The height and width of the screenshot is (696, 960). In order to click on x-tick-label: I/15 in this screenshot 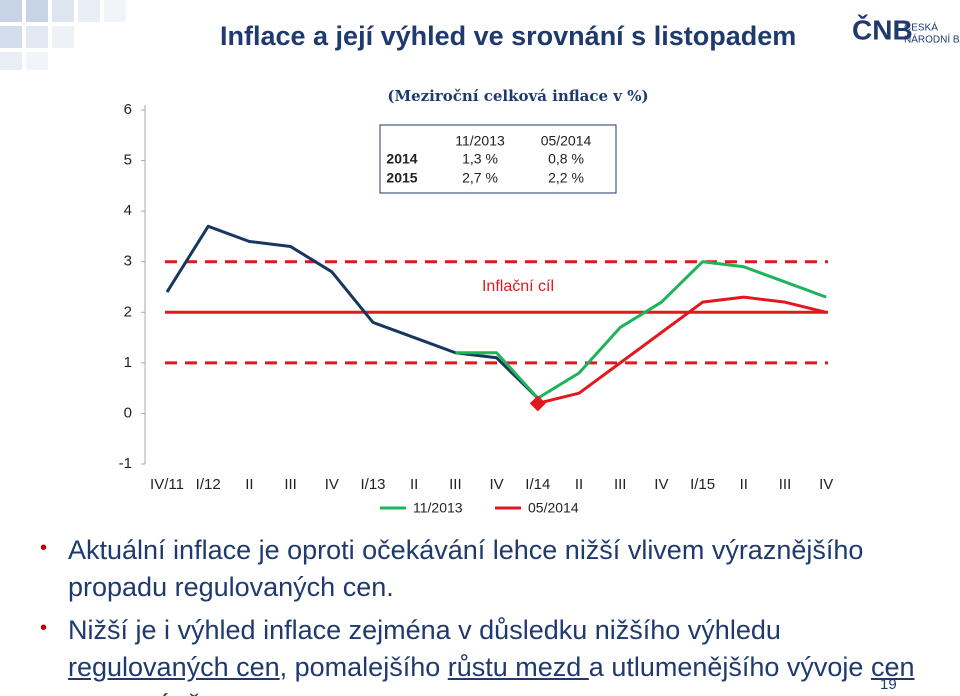, I will do `click(702, 484)`.